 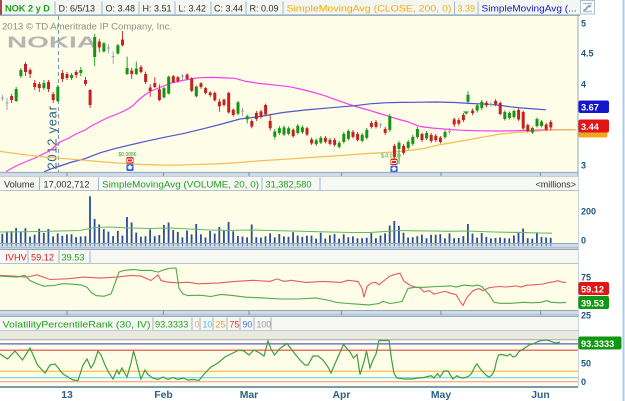 What do you see at coordinates (588, 212) in the screenshot?
I see `svg-text: 200` at bounding box center [588, 212].